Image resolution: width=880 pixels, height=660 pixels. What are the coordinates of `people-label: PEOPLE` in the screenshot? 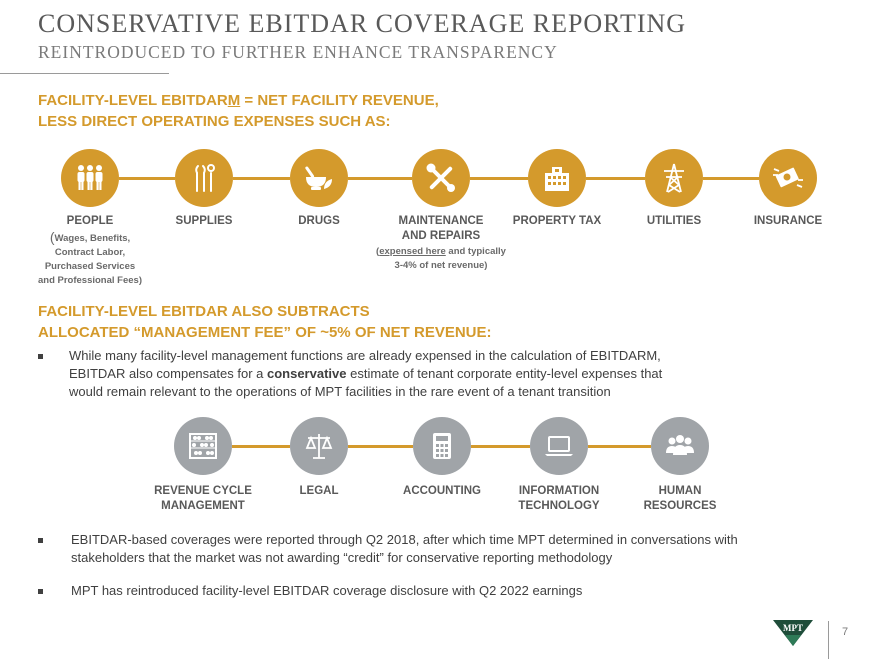 It's located at (90, 221).